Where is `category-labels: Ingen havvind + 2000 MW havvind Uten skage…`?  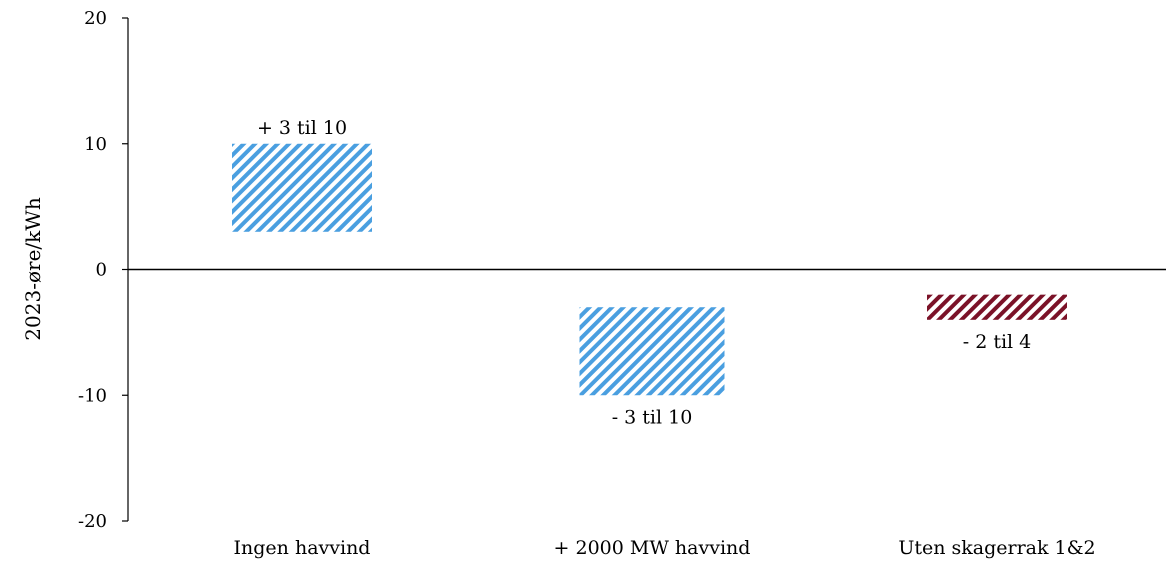
category-labels: Ingen havvind + 2000 MW havvind Uten skage… is located at coordinates (665, 548).